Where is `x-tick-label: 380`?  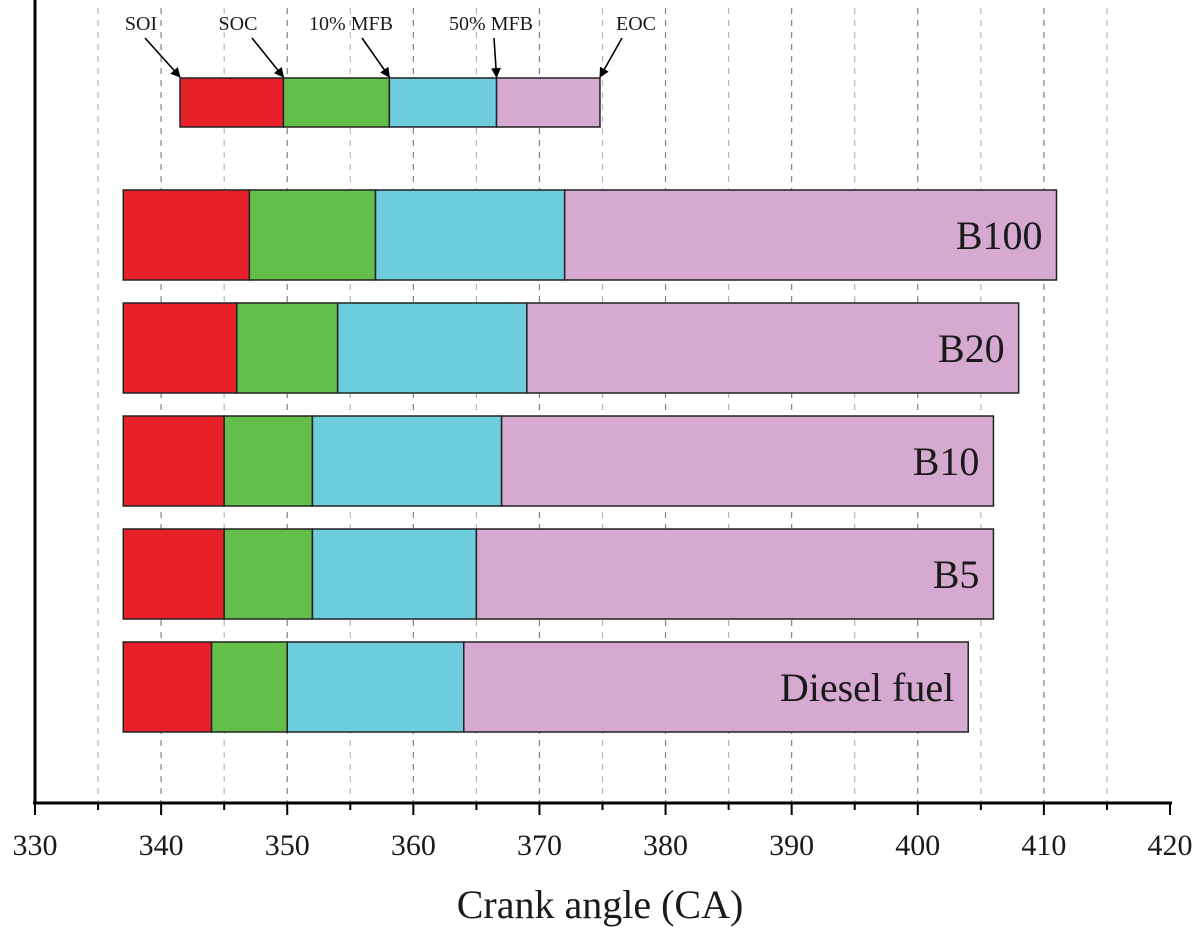
x-tick-label: 380 is located at coordinates (665, 845).